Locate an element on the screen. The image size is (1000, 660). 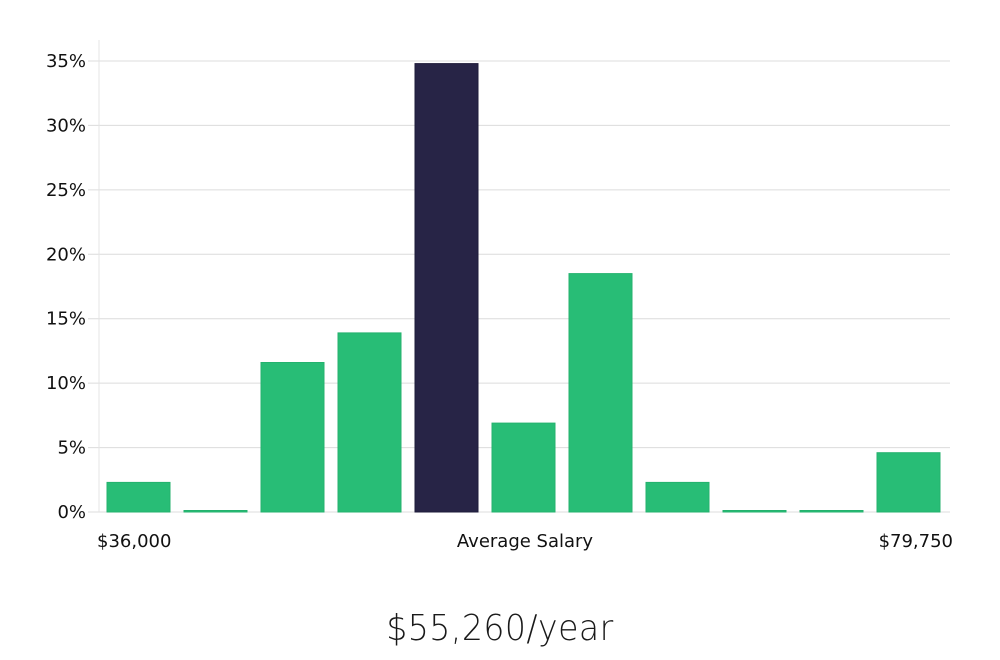
x-min-label: $36,000 is located at coordinates (134, 541).